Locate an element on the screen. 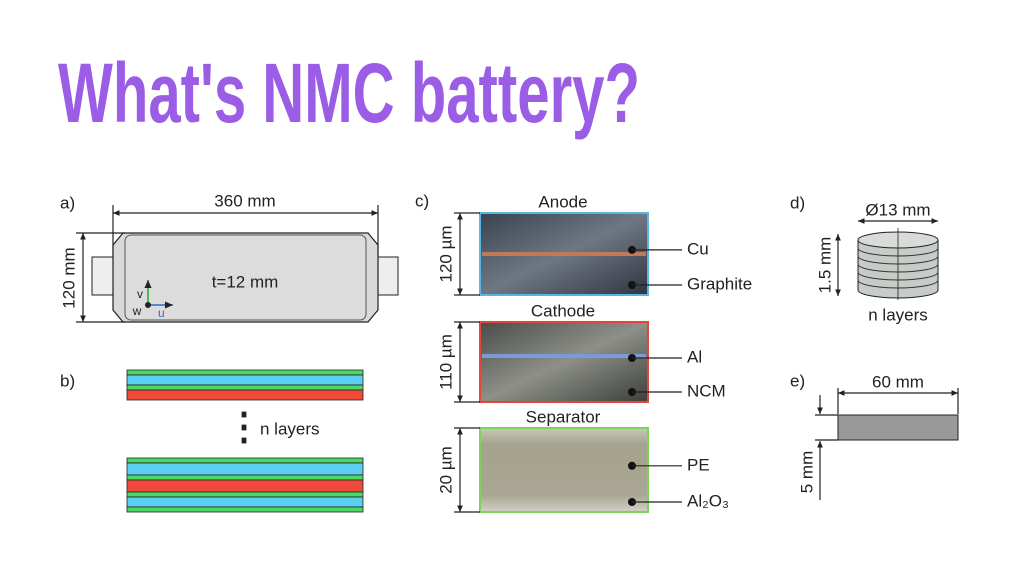 Image resolution: width=1024 pixels, height=573 pixels. panel-label: d) is located at coordinates (797, 202).